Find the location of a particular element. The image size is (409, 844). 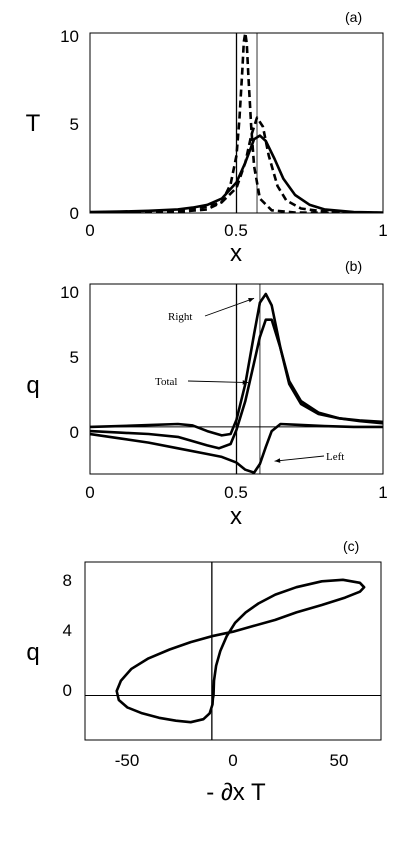

panel-a-ytick-1: 5 is located at coordinates (74, 124).